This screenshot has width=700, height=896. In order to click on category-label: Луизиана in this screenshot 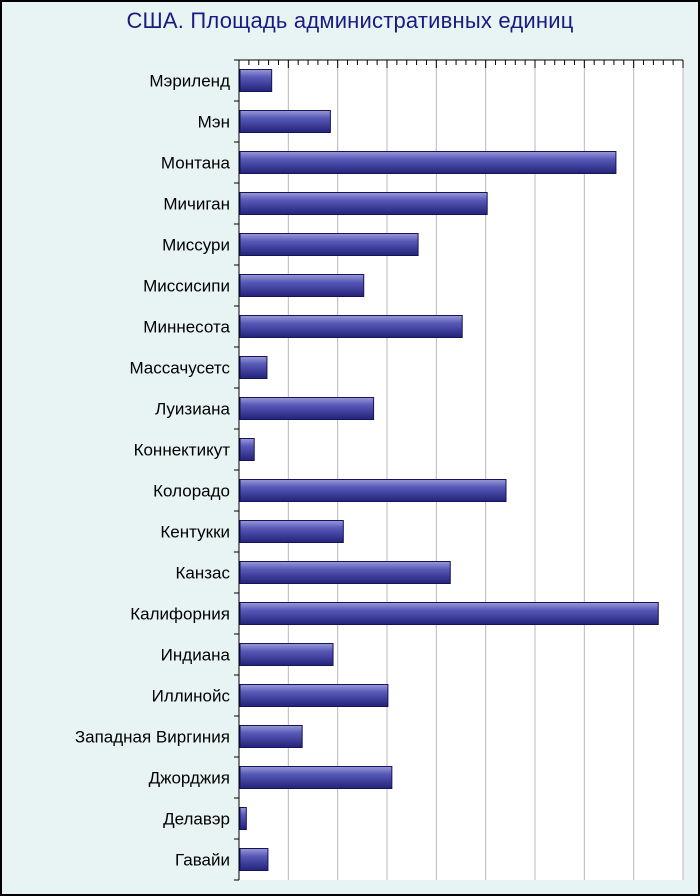, I will do `click(192, 409)`.